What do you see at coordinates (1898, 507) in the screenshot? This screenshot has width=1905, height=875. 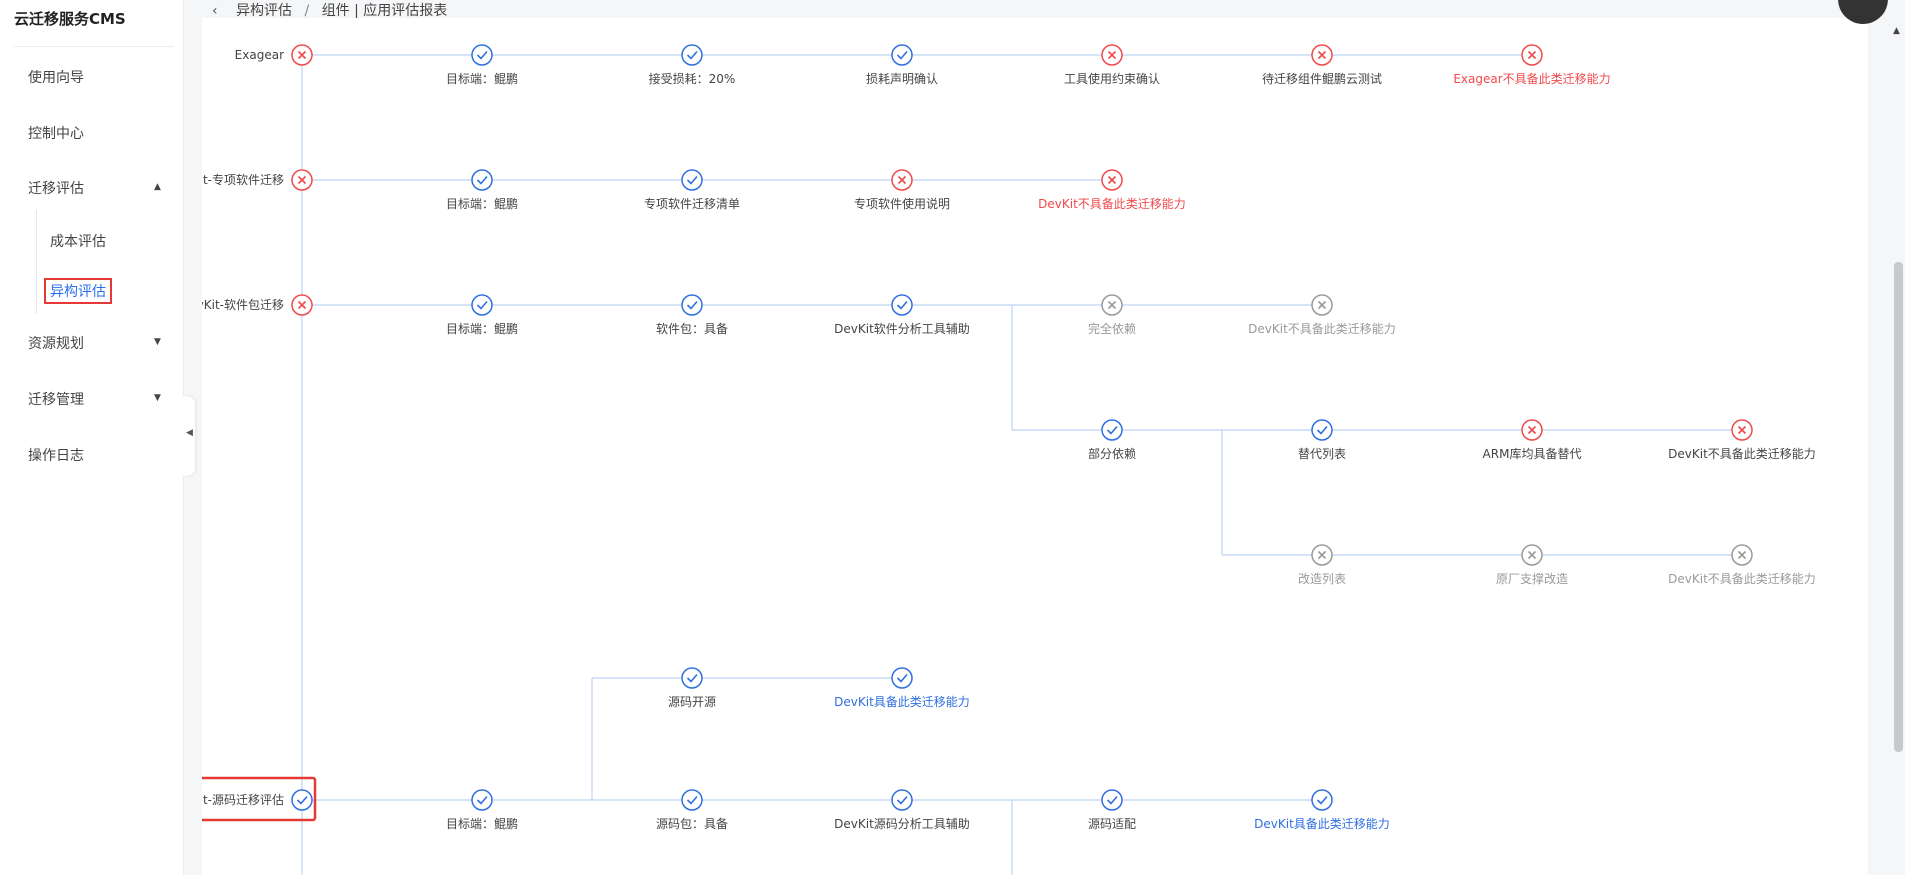 I see `scrollbar-thumb` at bounding box center [1898, 507].